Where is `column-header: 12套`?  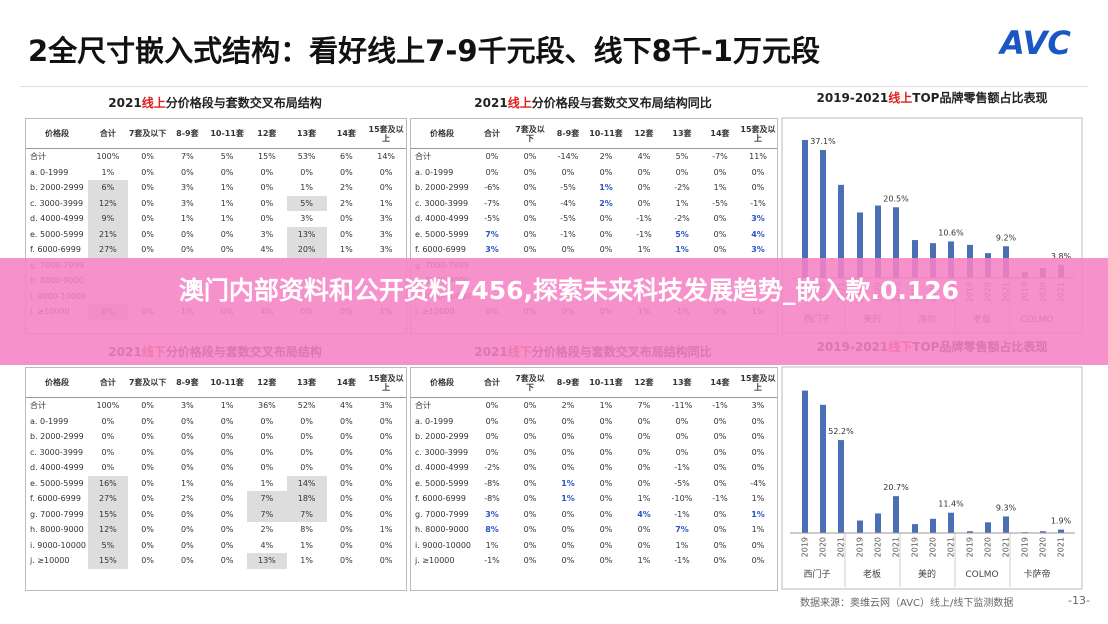
column-header: 12套 is located at coordinates (644, 134).